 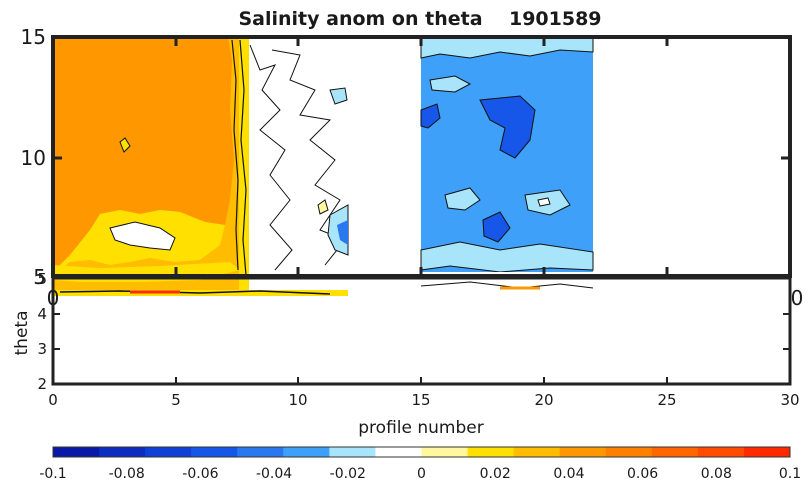 What do you see at coordinates (789, 400) in the screenshot?
I see `bottom-xtick-30: 30` at bounding box center [789, 400].